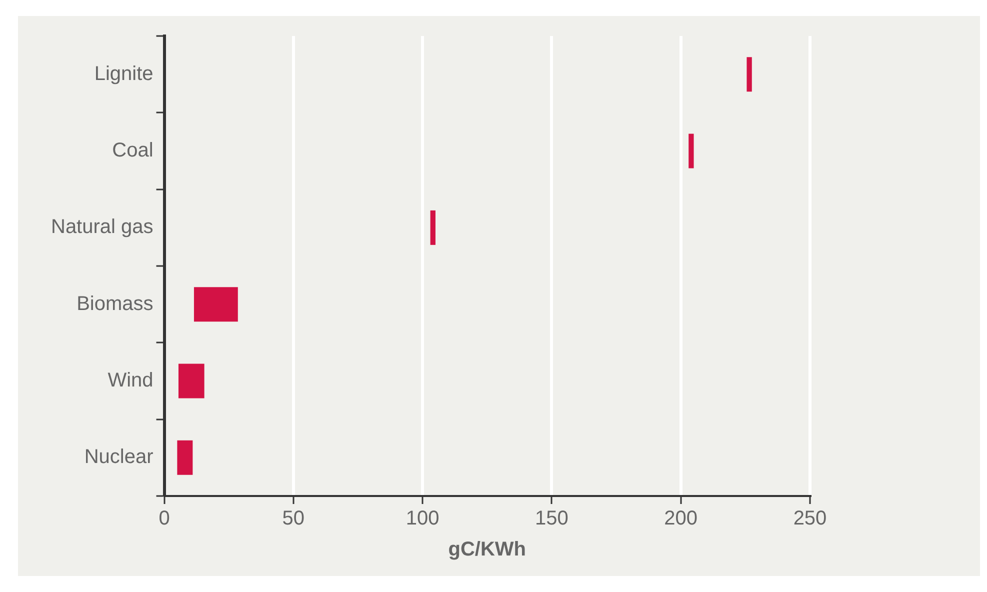 Image resolution: width=987 pixels, height=592 pixels. I want to click on y-tick-label: Natural gas, so click(102, 227).